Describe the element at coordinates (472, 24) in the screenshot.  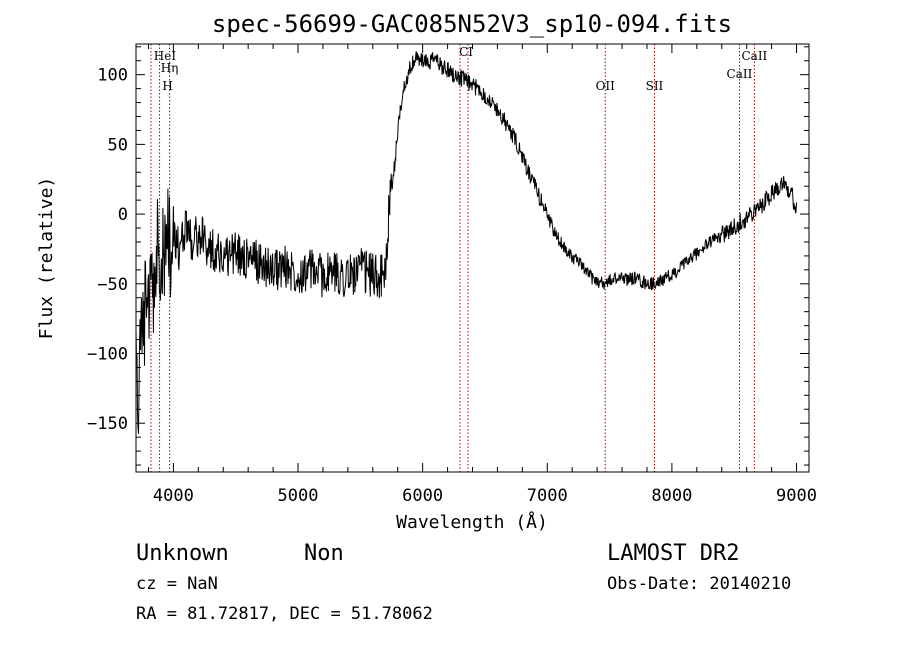
I see `chart-title: spec-56699-GAC085N52V3_sp10-094.fits` at that location.